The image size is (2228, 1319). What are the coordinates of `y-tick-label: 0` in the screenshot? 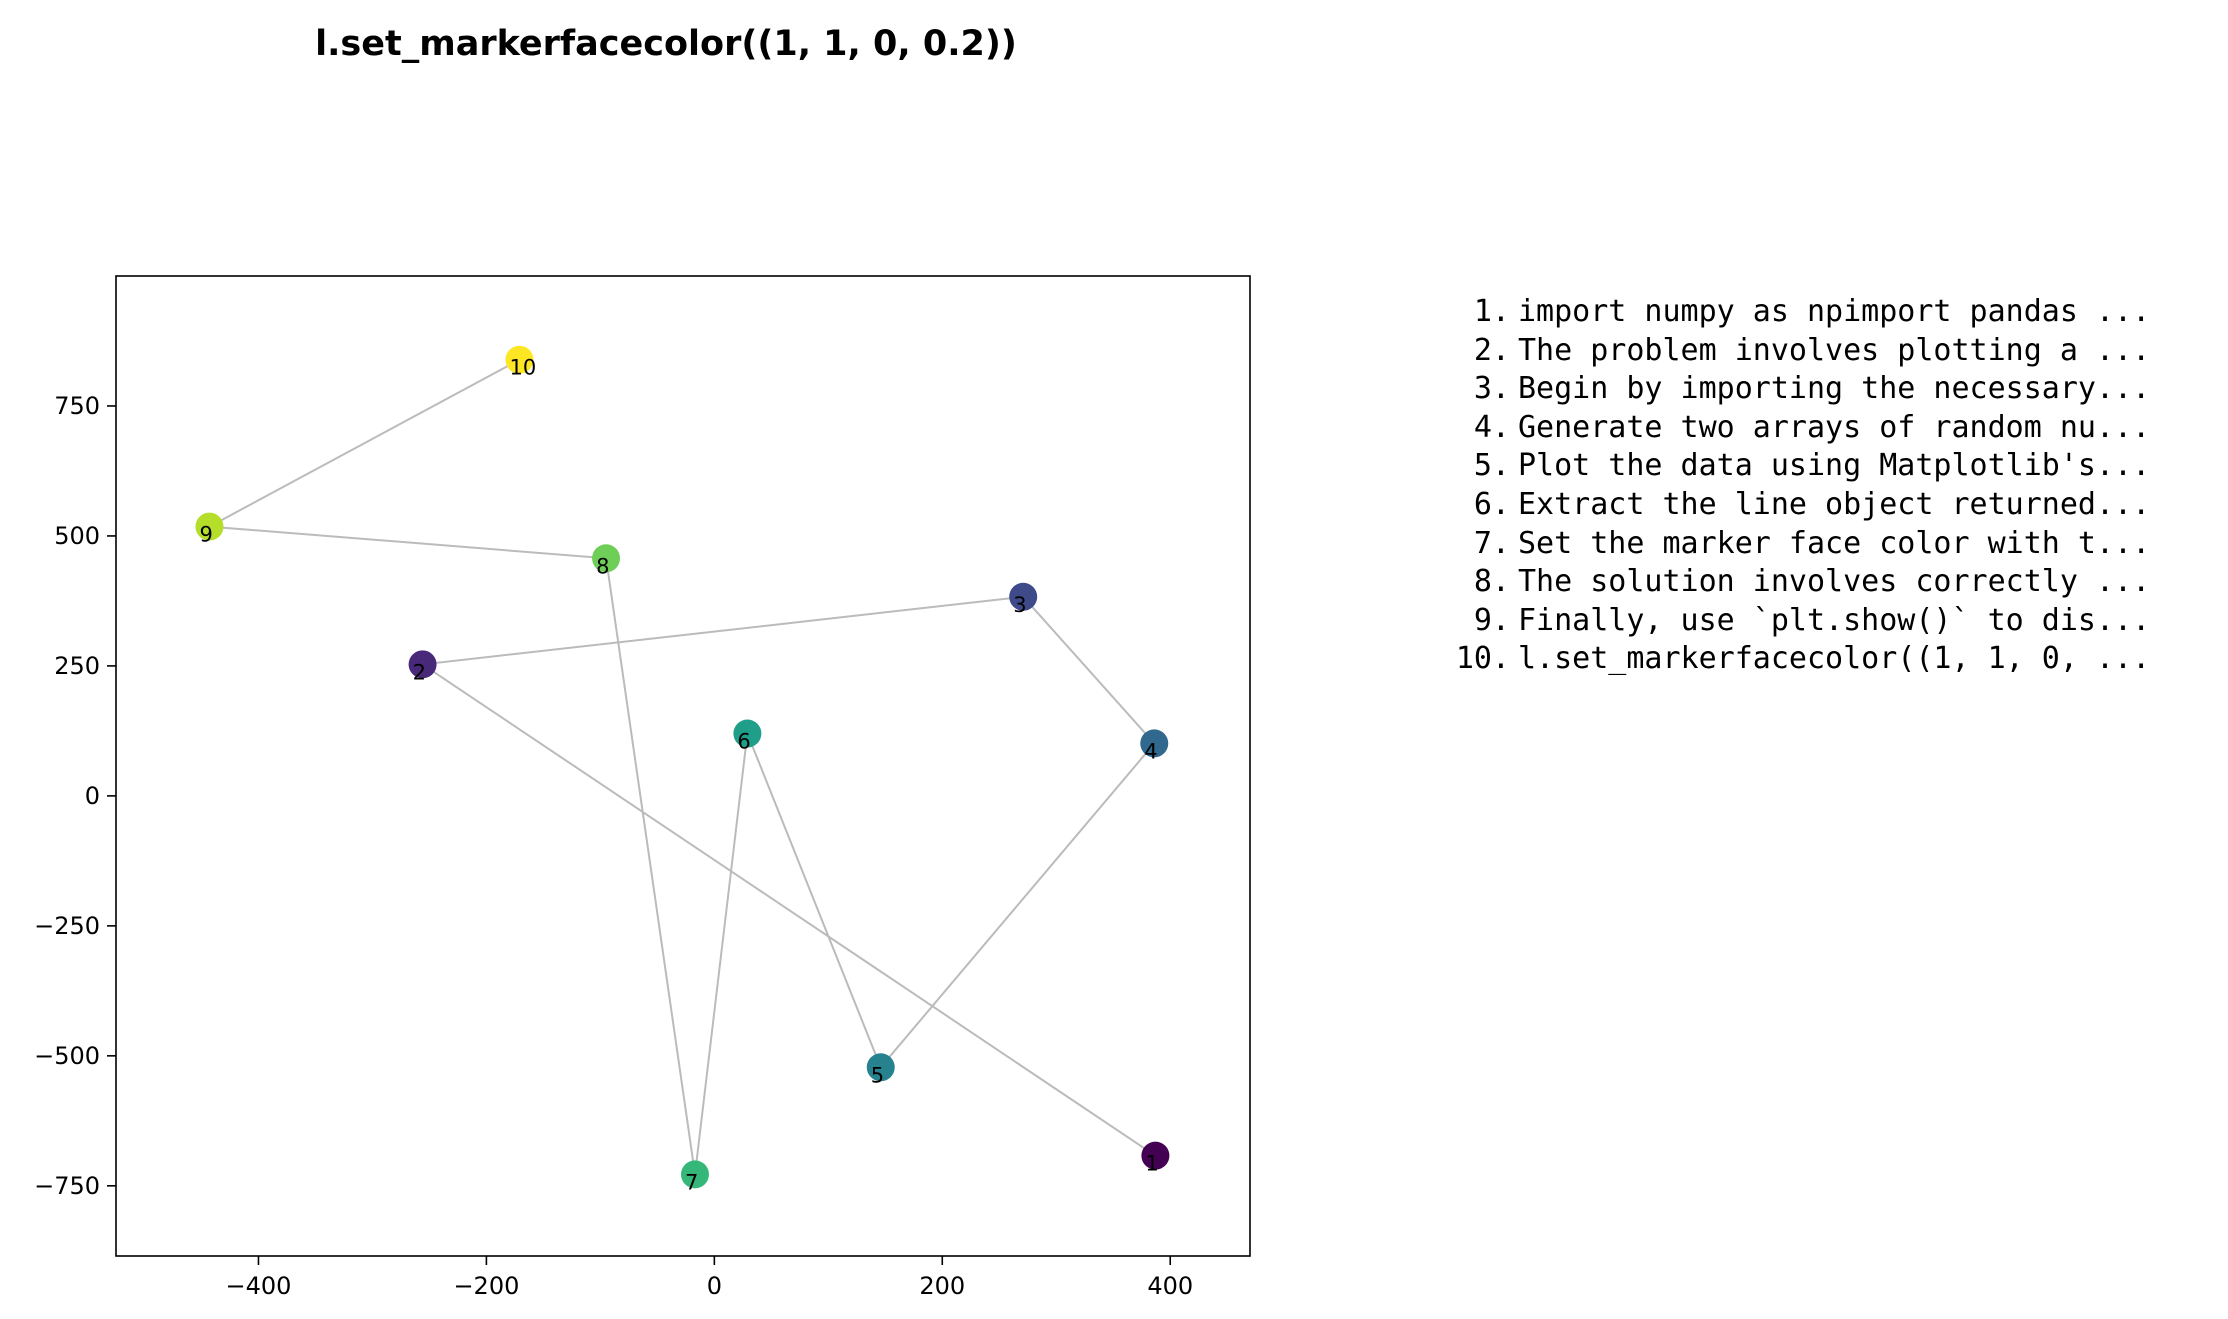 It's located at (92, 796).